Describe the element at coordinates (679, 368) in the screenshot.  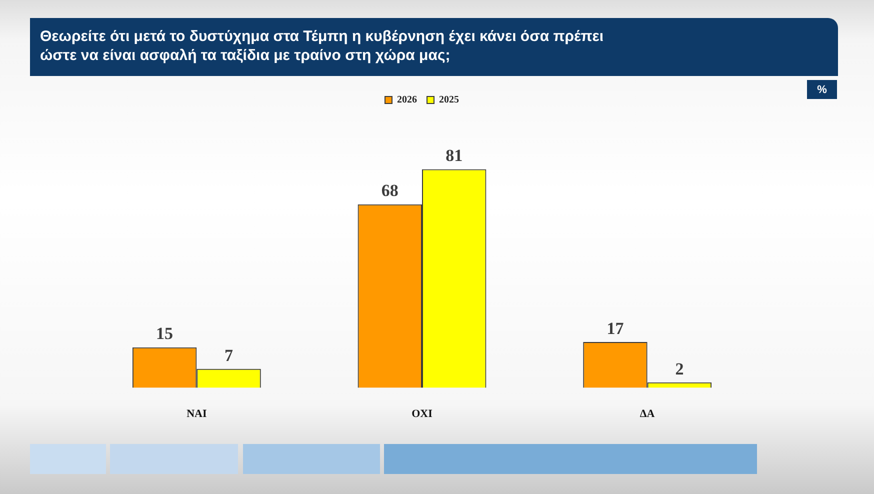
I see `data-label: 2` at that location.